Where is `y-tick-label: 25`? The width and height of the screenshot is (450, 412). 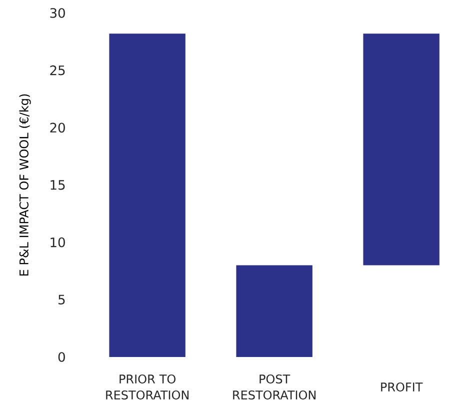
y-tick-label: 25 is located at coordinates (57, 70).